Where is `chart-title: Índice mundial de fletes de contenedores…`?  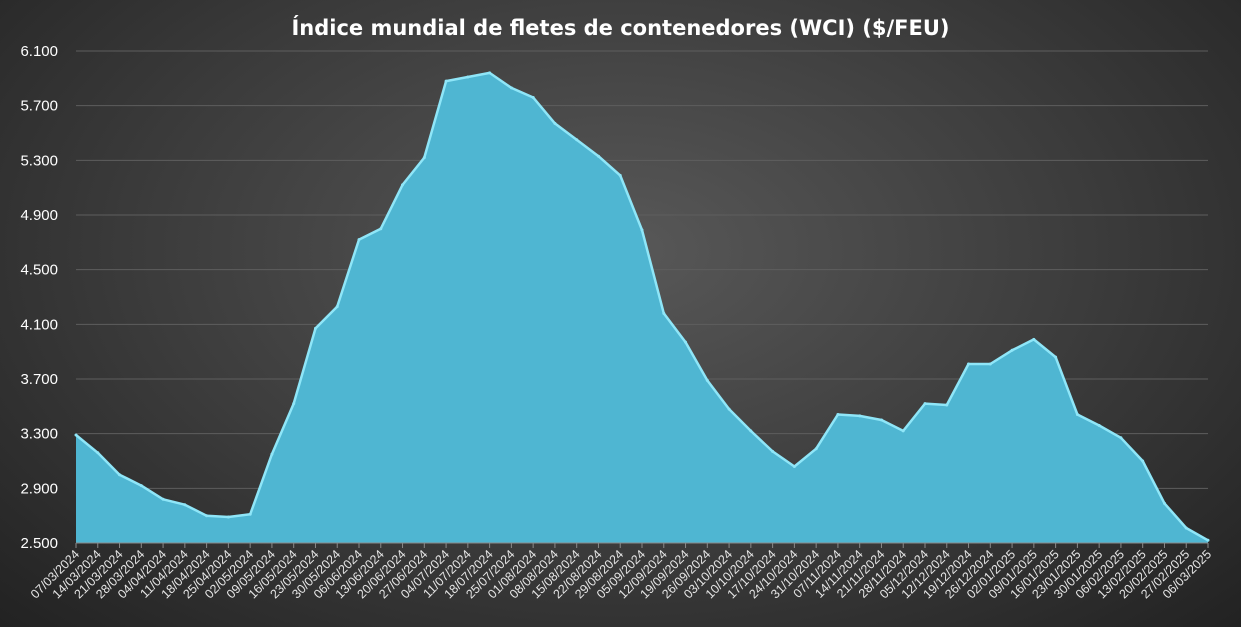
chart-title: Índice mundial de fletes de contenedores… is located at coordinates (620, 28).